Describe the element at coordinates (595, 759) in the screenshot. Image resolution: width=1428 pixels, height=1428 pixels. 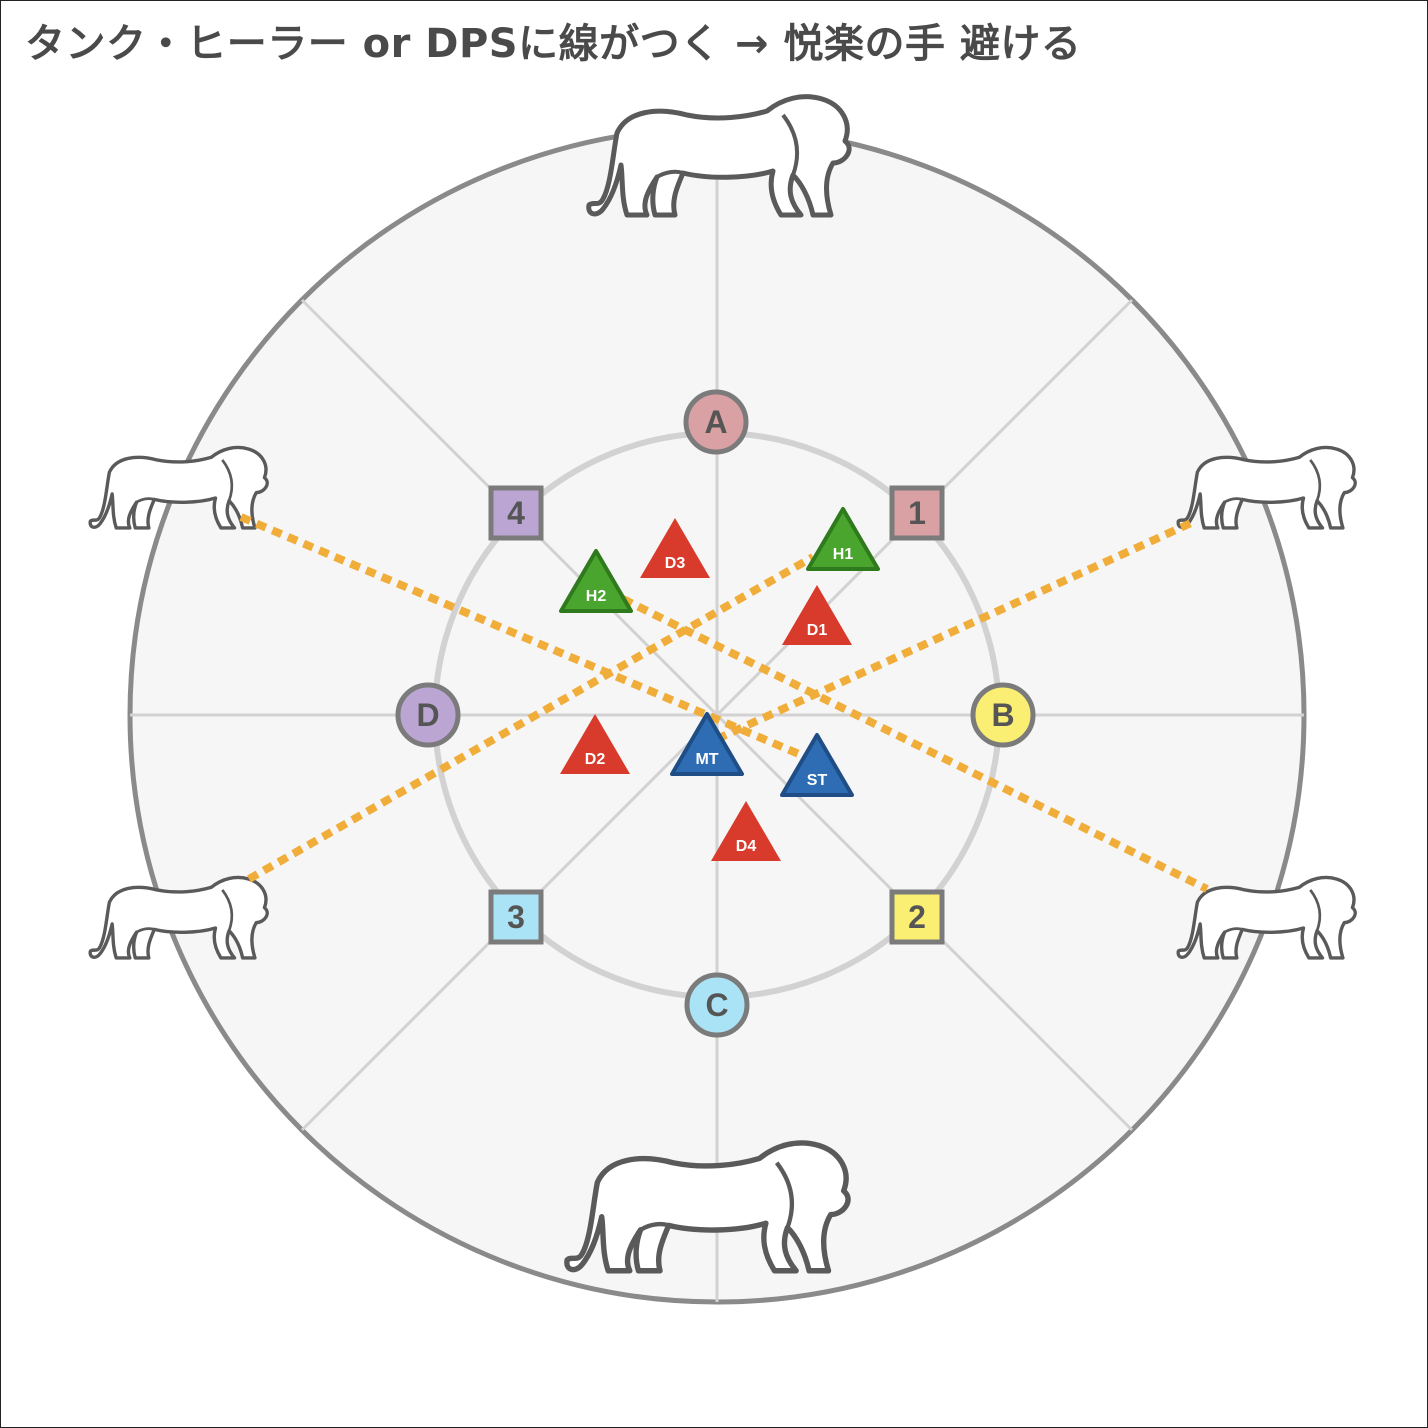
I see `player-label-d2: D2` at that location.